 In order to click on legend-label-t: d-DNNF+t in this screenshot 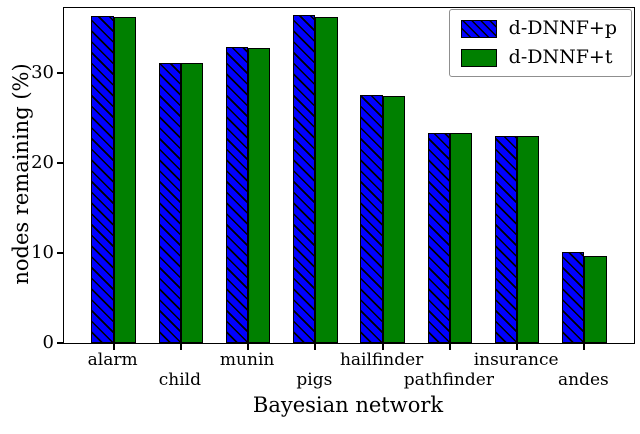, I will do `click(560, 57)`.